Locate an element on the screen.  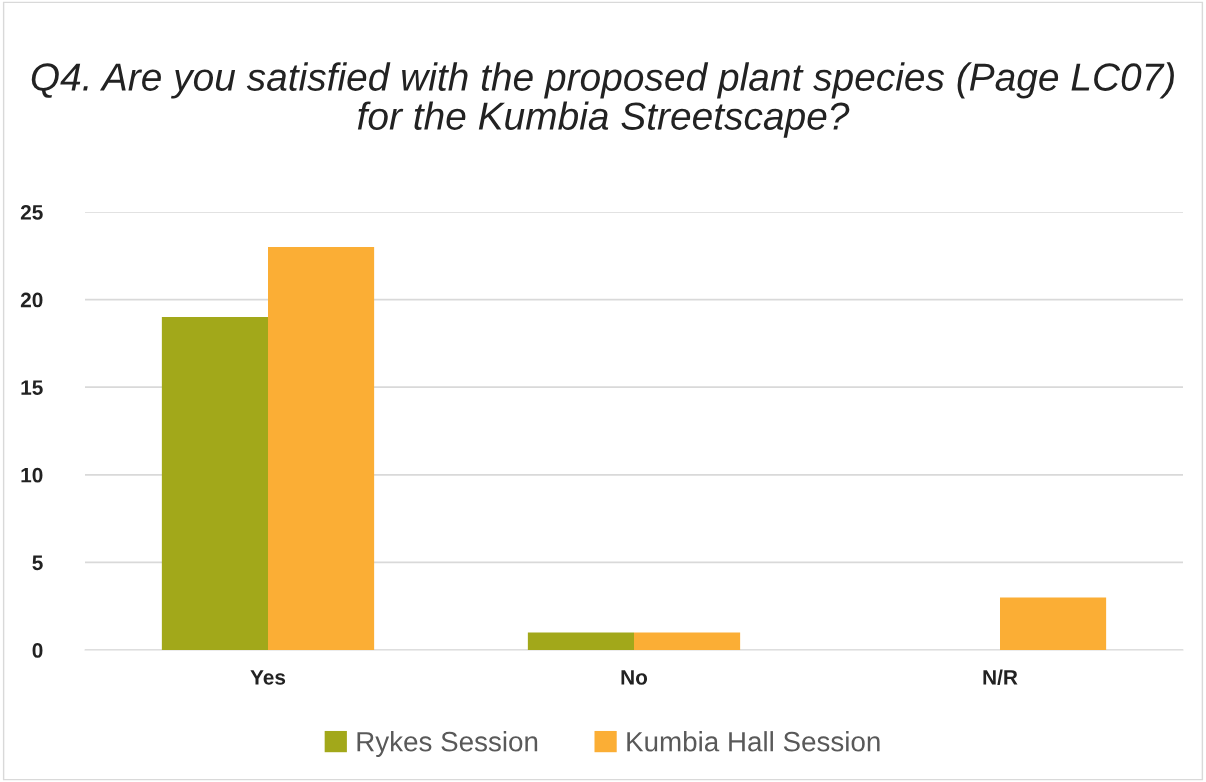
x-tick-label: Yes is located at coordinates (268, 677).